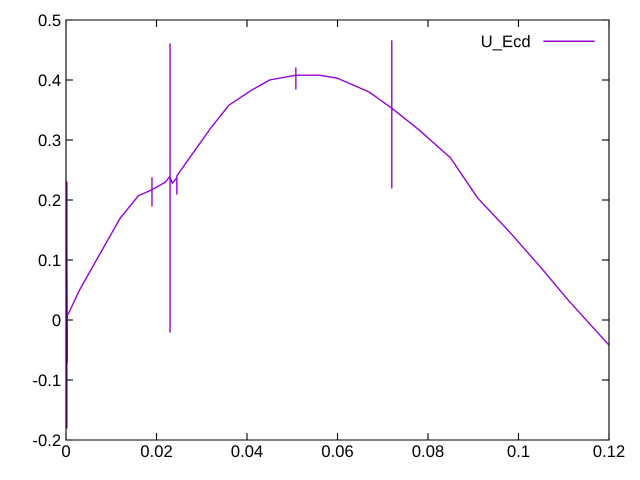  What do you see at coordinates (46, 440) in the screenshot?
I see `y-tick-label: -0.2` at bounding box center [46, 440].